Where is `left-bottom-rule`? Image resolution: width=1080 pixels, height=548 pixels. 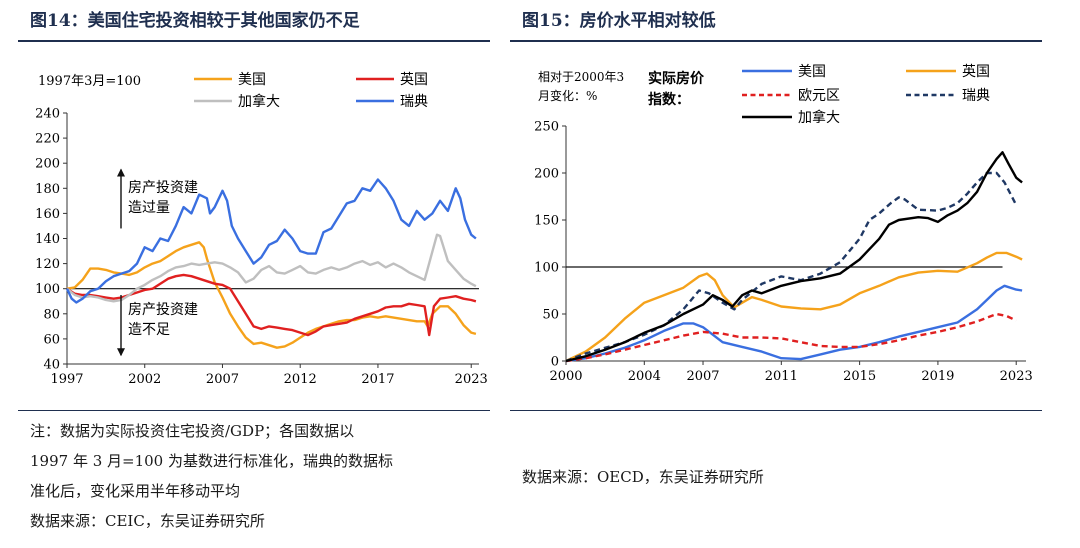 left-bottom-rule is located at coordinates (254, 410).